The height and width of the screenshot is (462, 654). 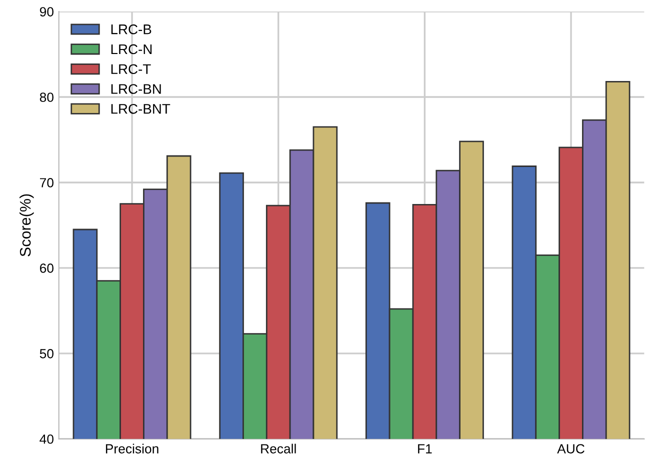 What do you see at coordinates (47, 183) in the screenshot?
I see `y-tick-label: 70` at bounding box center [47, 183].